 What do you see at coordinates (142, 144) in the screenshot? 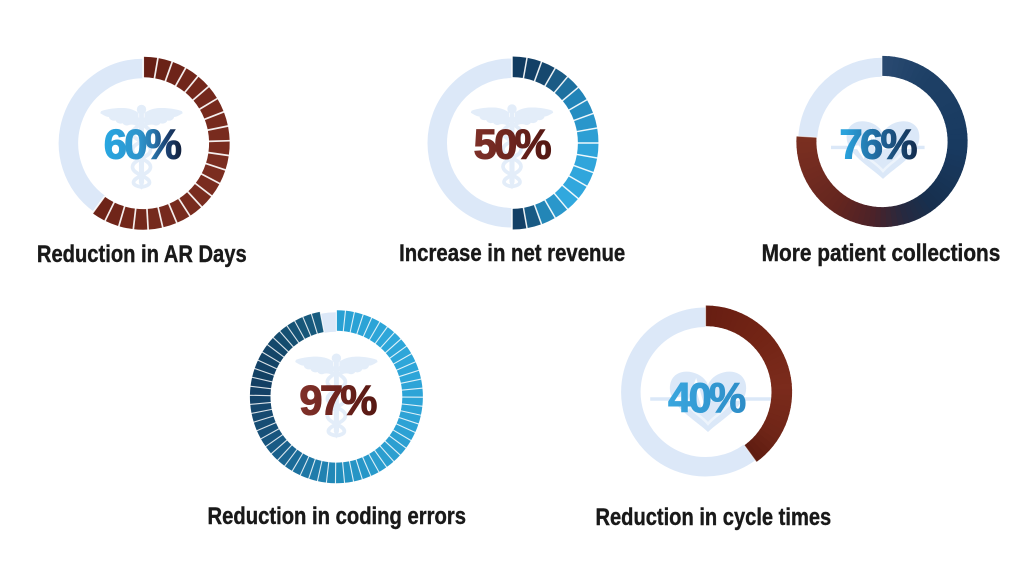
I see `svg-text: 60%` at bounding box center [142, 144].